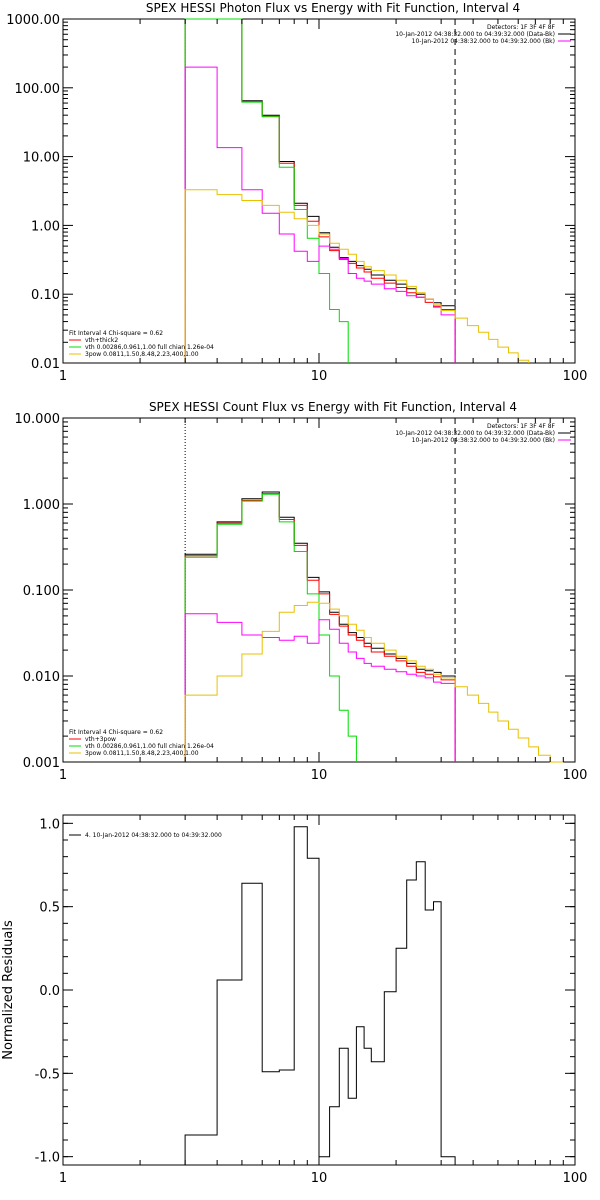 Image resolution: width=600 pixels, height=1200 pixels. Describe the element at coordinates (49, 908) in the screenshot. I see `y-tick-label: 0.5` at that location.